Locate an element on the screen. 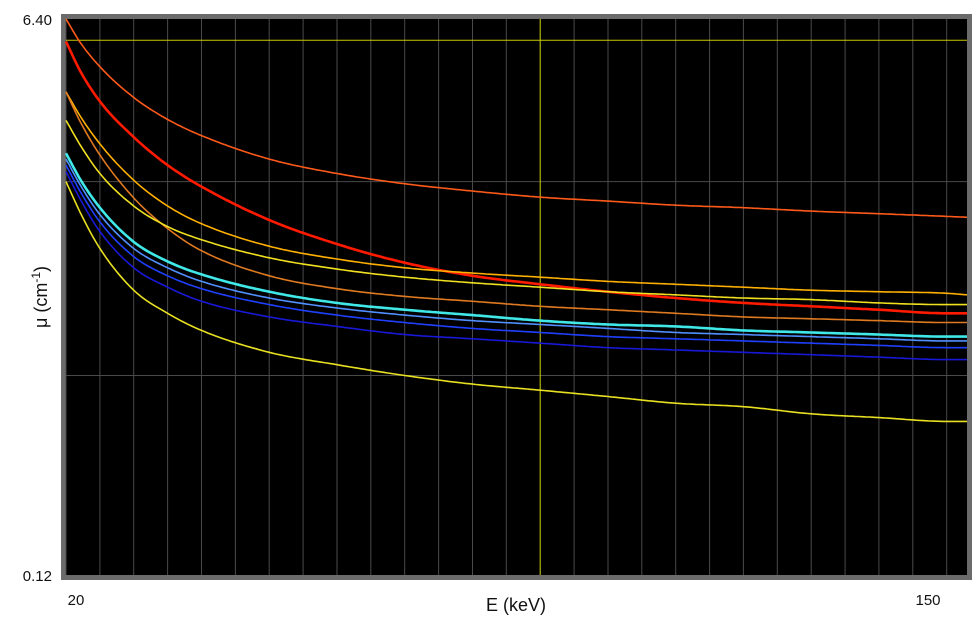 The width and height of the screenshot is (972, 630). x-tick-label-max: 150 is located at coordinates (927, 600).